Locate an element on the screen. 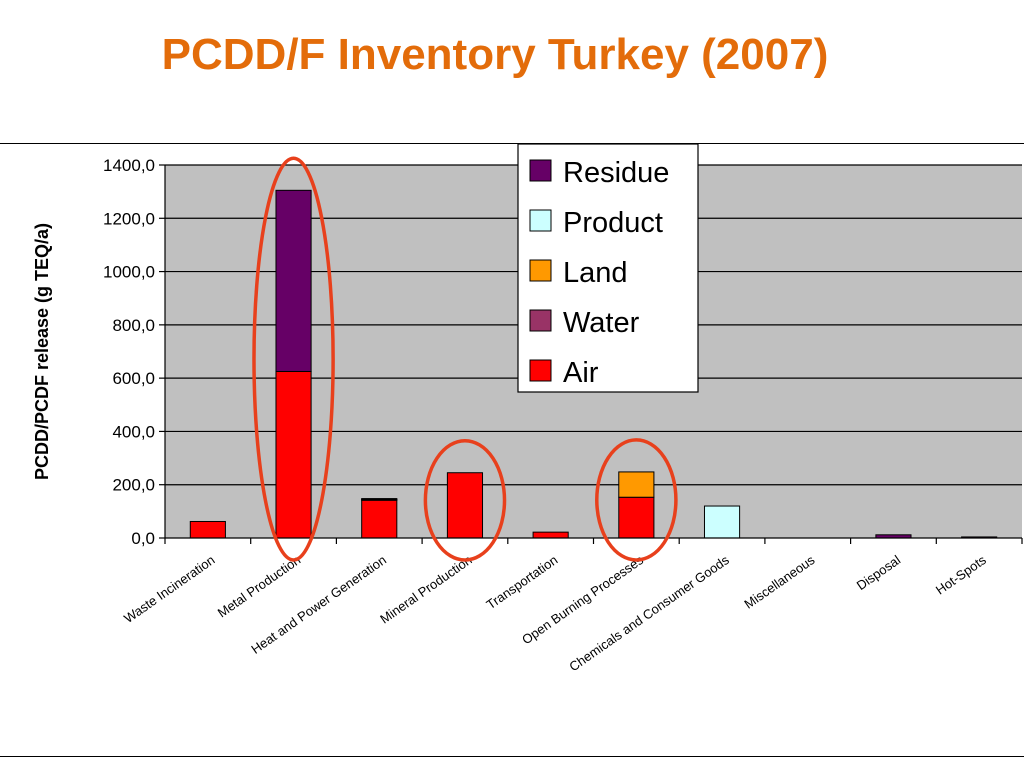  y-tick-label: 400,0 is located at coordinates (133, 431).